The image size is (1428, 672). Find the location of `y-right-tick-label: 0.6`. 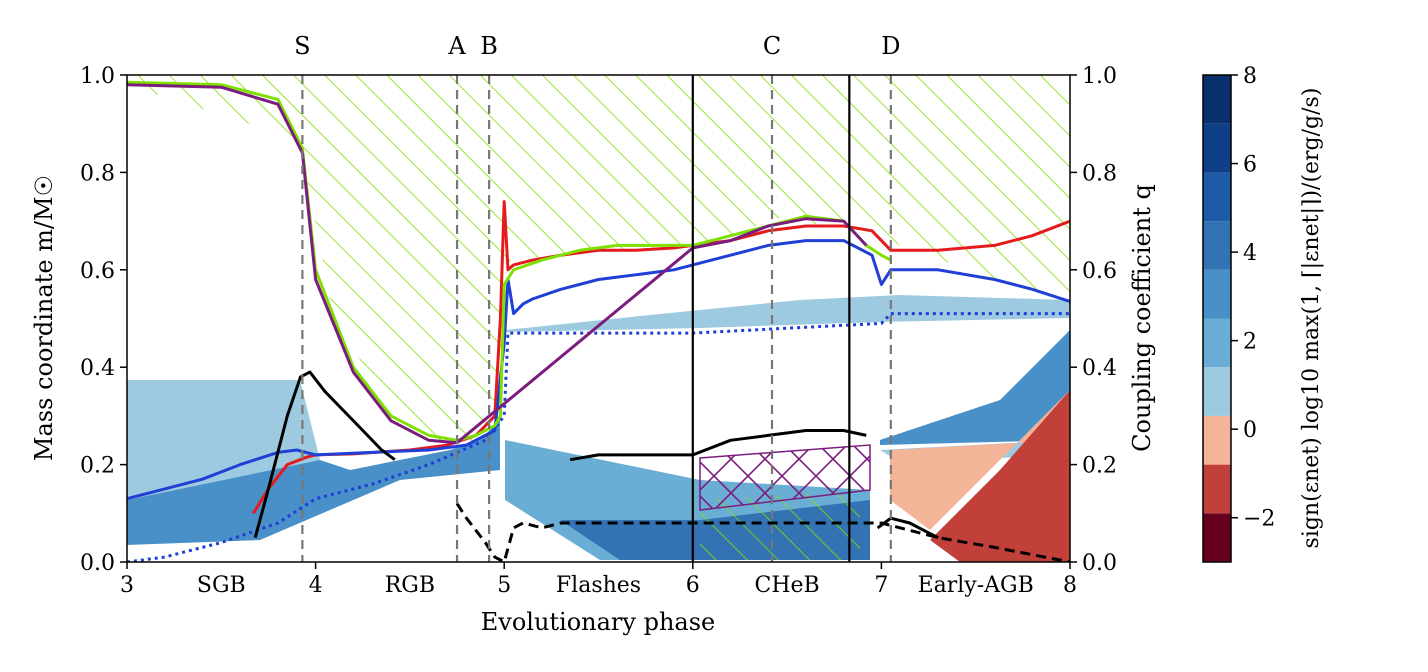

y-right-tick-label: 0.6 is located at coordinates (1099, 271).